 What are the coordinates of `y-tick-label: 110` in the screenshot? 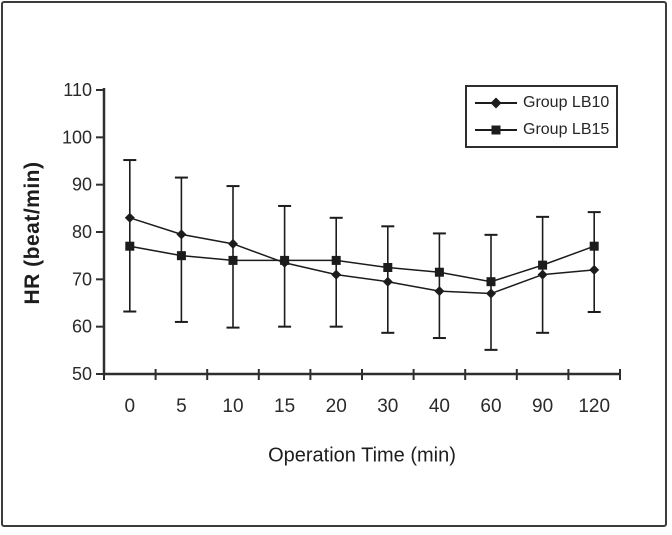 It's located at (77, 90).